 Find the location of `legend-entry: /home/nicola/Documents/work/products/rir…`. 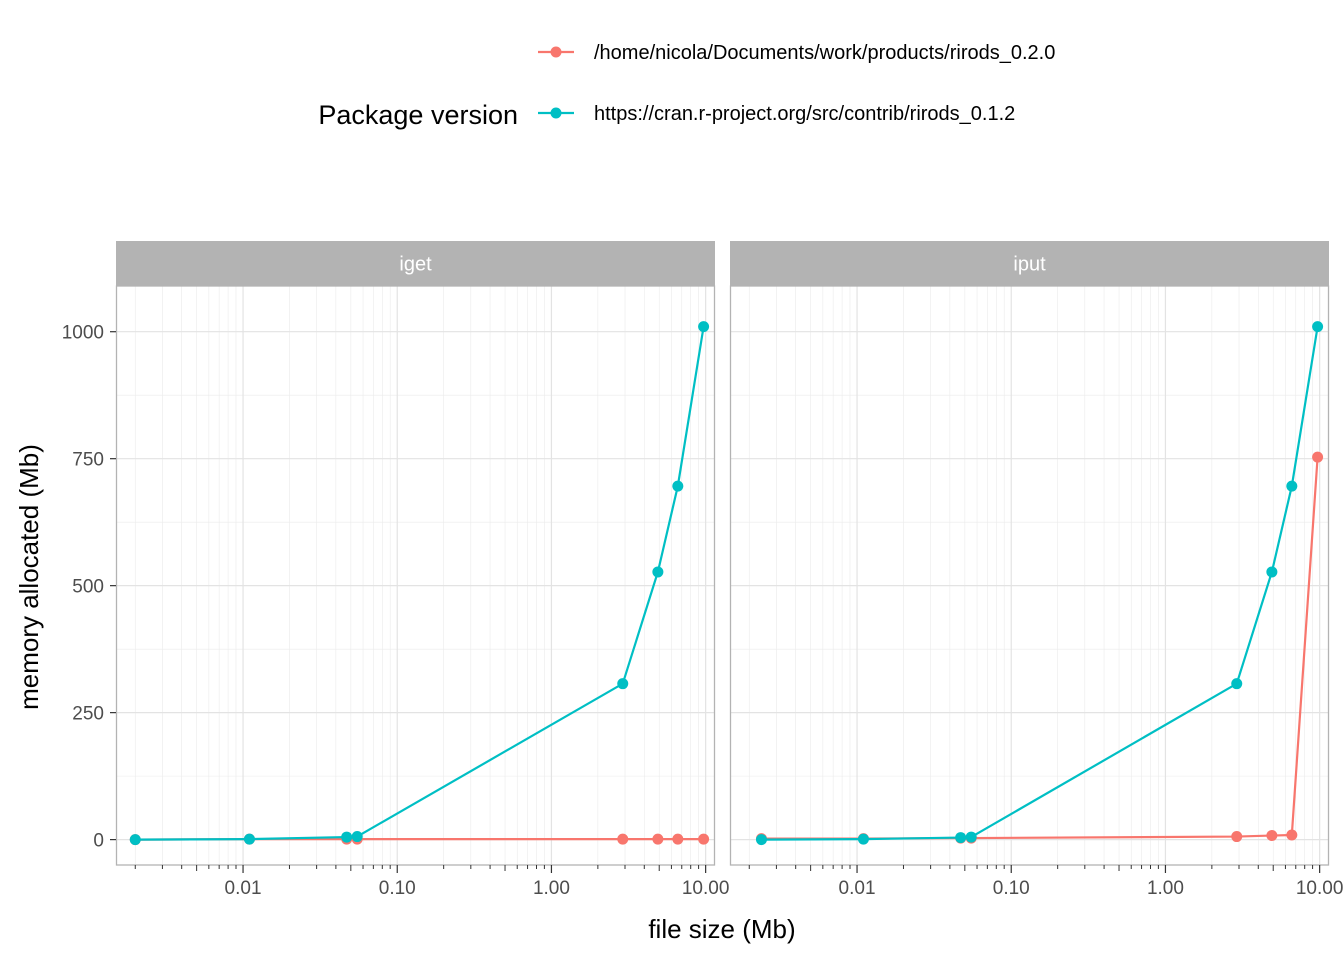

legend-entry: /home/nicola/Documents/work/products/rir… is located at coordinates (796, 53).